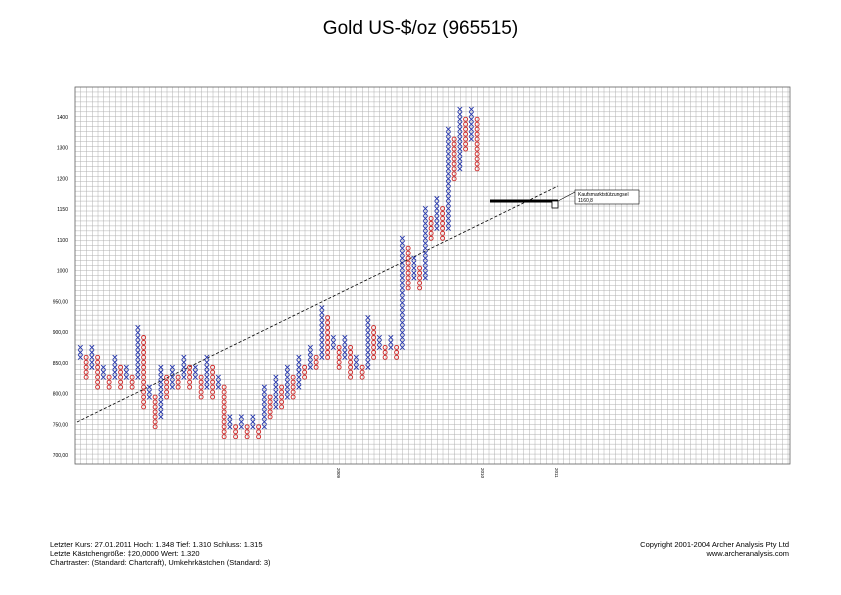  Describe the element at coordinates (585, 201) in the screenshot. I see `annotation-text-2: 1160,8` at that location.